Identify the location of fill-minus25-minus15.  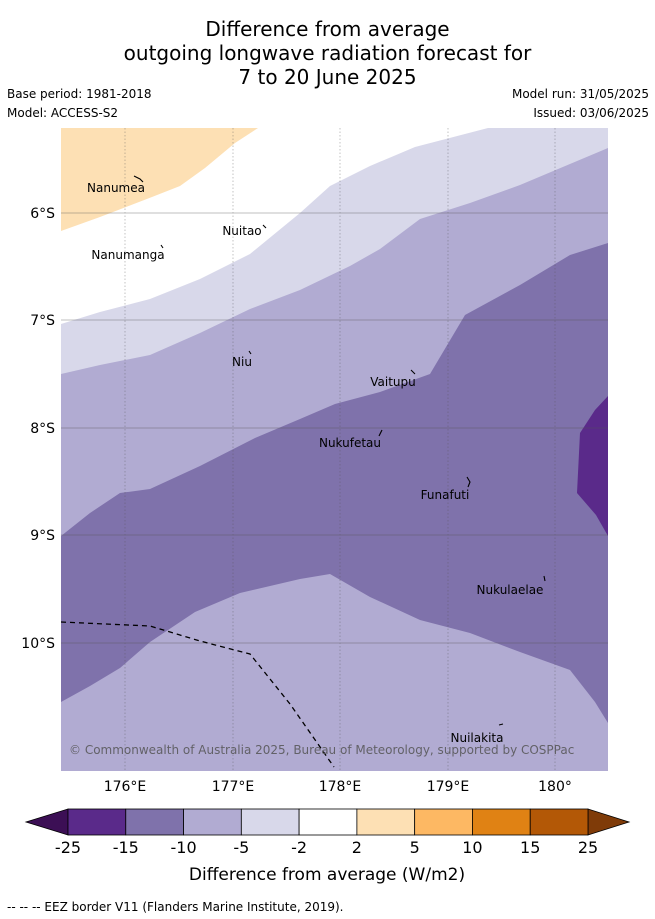
(592, 466).